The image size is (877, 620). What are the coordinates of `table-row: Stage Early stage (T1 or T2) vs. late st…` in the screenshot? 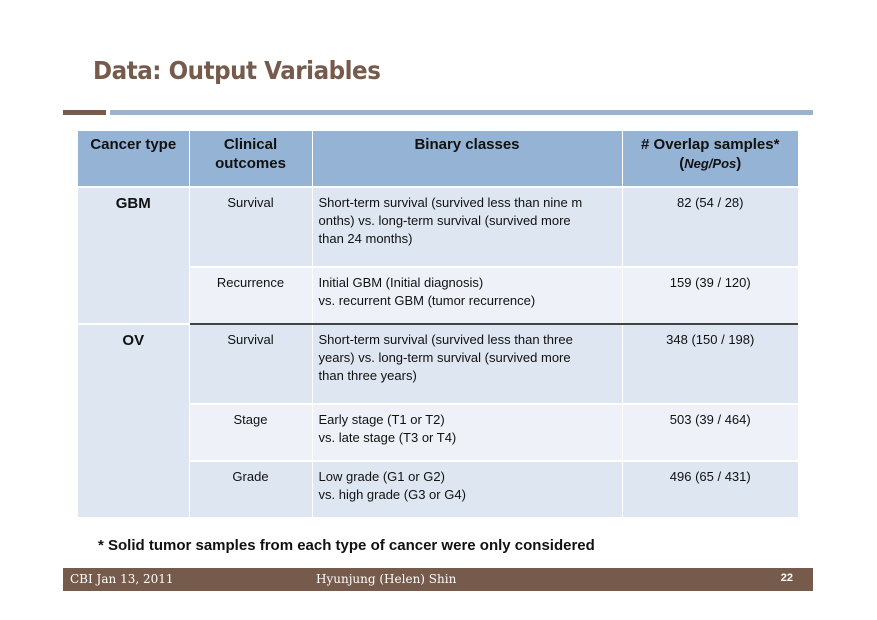 It's located at (438, 433).